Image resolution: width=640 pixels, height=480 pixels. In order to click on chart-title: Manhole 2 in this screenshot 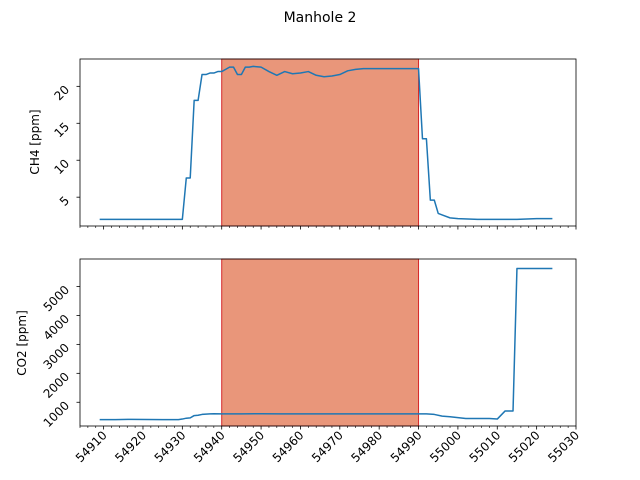, I will do `click(320, 18)`.